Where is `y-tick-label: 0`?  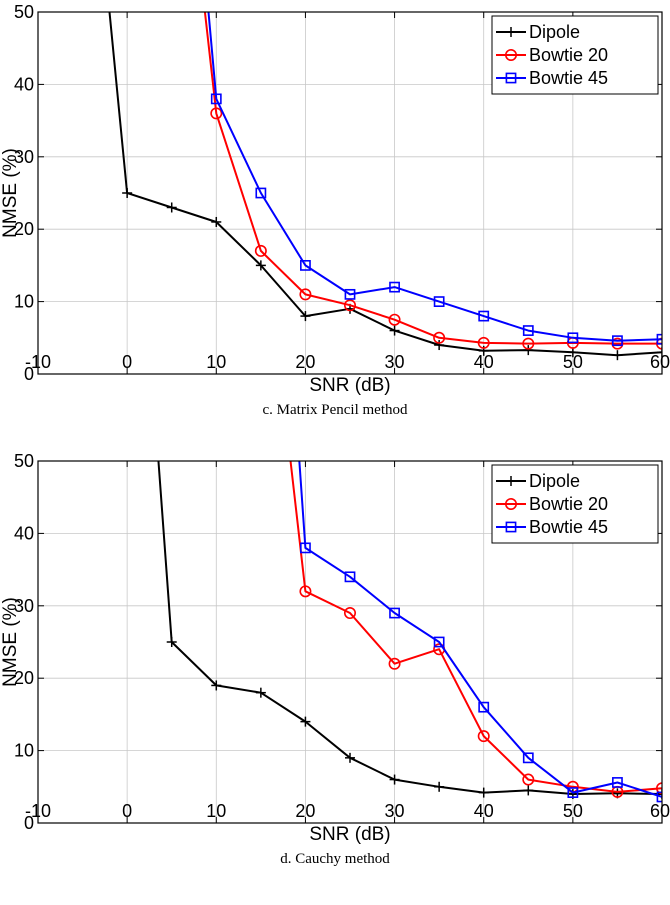 y-tick-label: 0 is located at coordinates (29, 374).